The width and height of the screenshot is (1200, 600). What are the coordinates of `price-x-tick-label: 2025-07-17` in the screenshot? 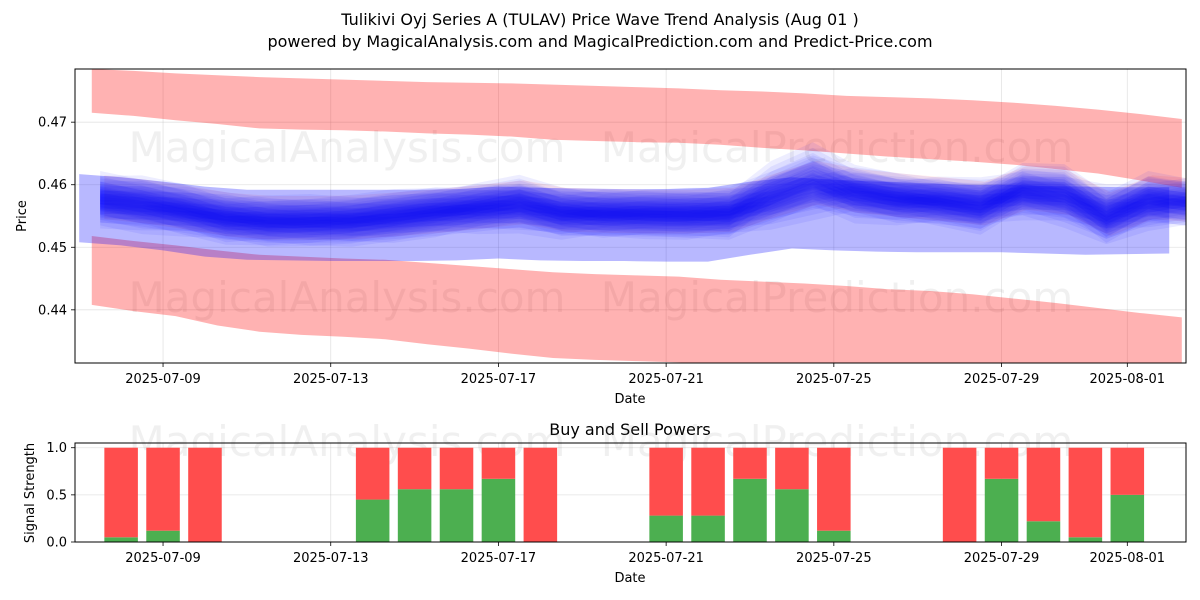 It's located at (499, 379).